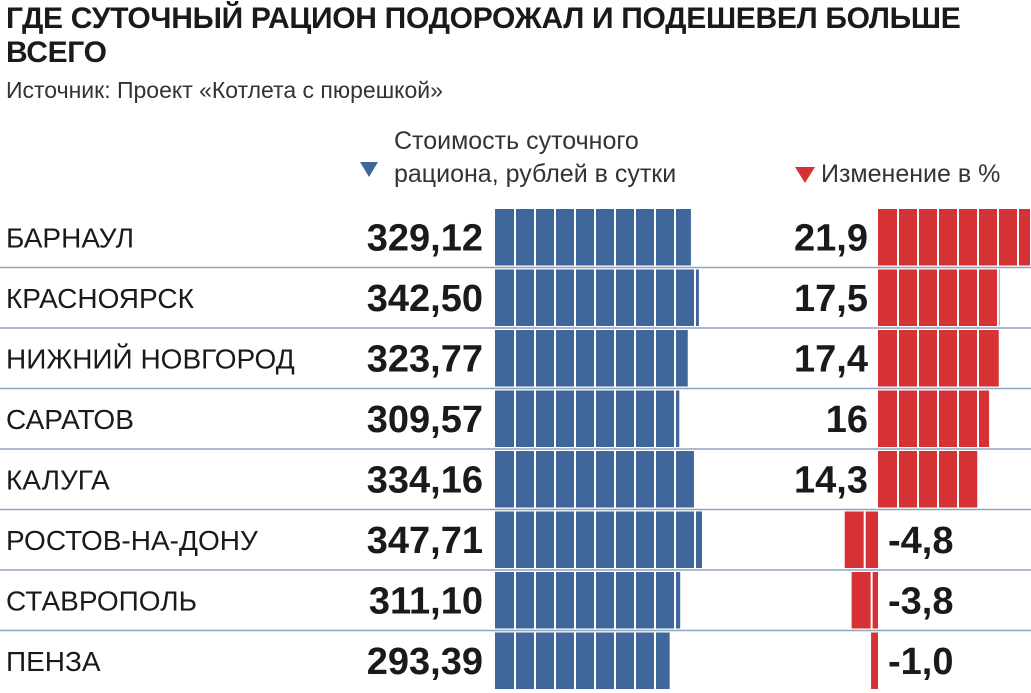 This screenshot has height=693, width=1031. I want to click on chart-row: НИЖНИЙ НОВГОРОД 323,77 17,4, so click(515, 357).